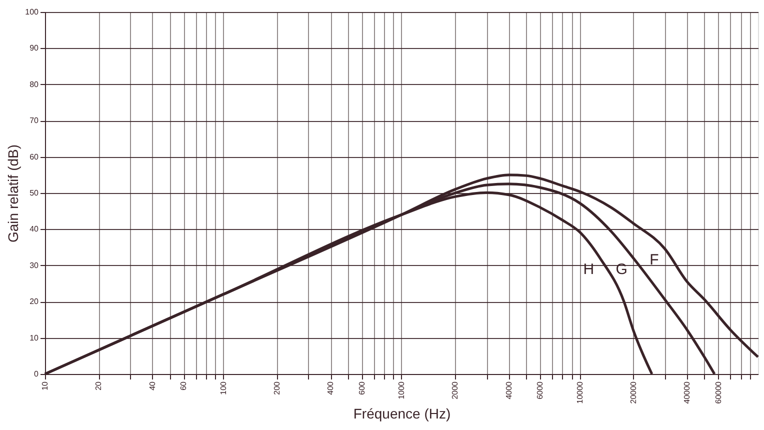 This screenshot has width=764, height=430. Describe the element at coordinates (35, 84) in the screenshot. I see `y-tick-label: 80` at that location.